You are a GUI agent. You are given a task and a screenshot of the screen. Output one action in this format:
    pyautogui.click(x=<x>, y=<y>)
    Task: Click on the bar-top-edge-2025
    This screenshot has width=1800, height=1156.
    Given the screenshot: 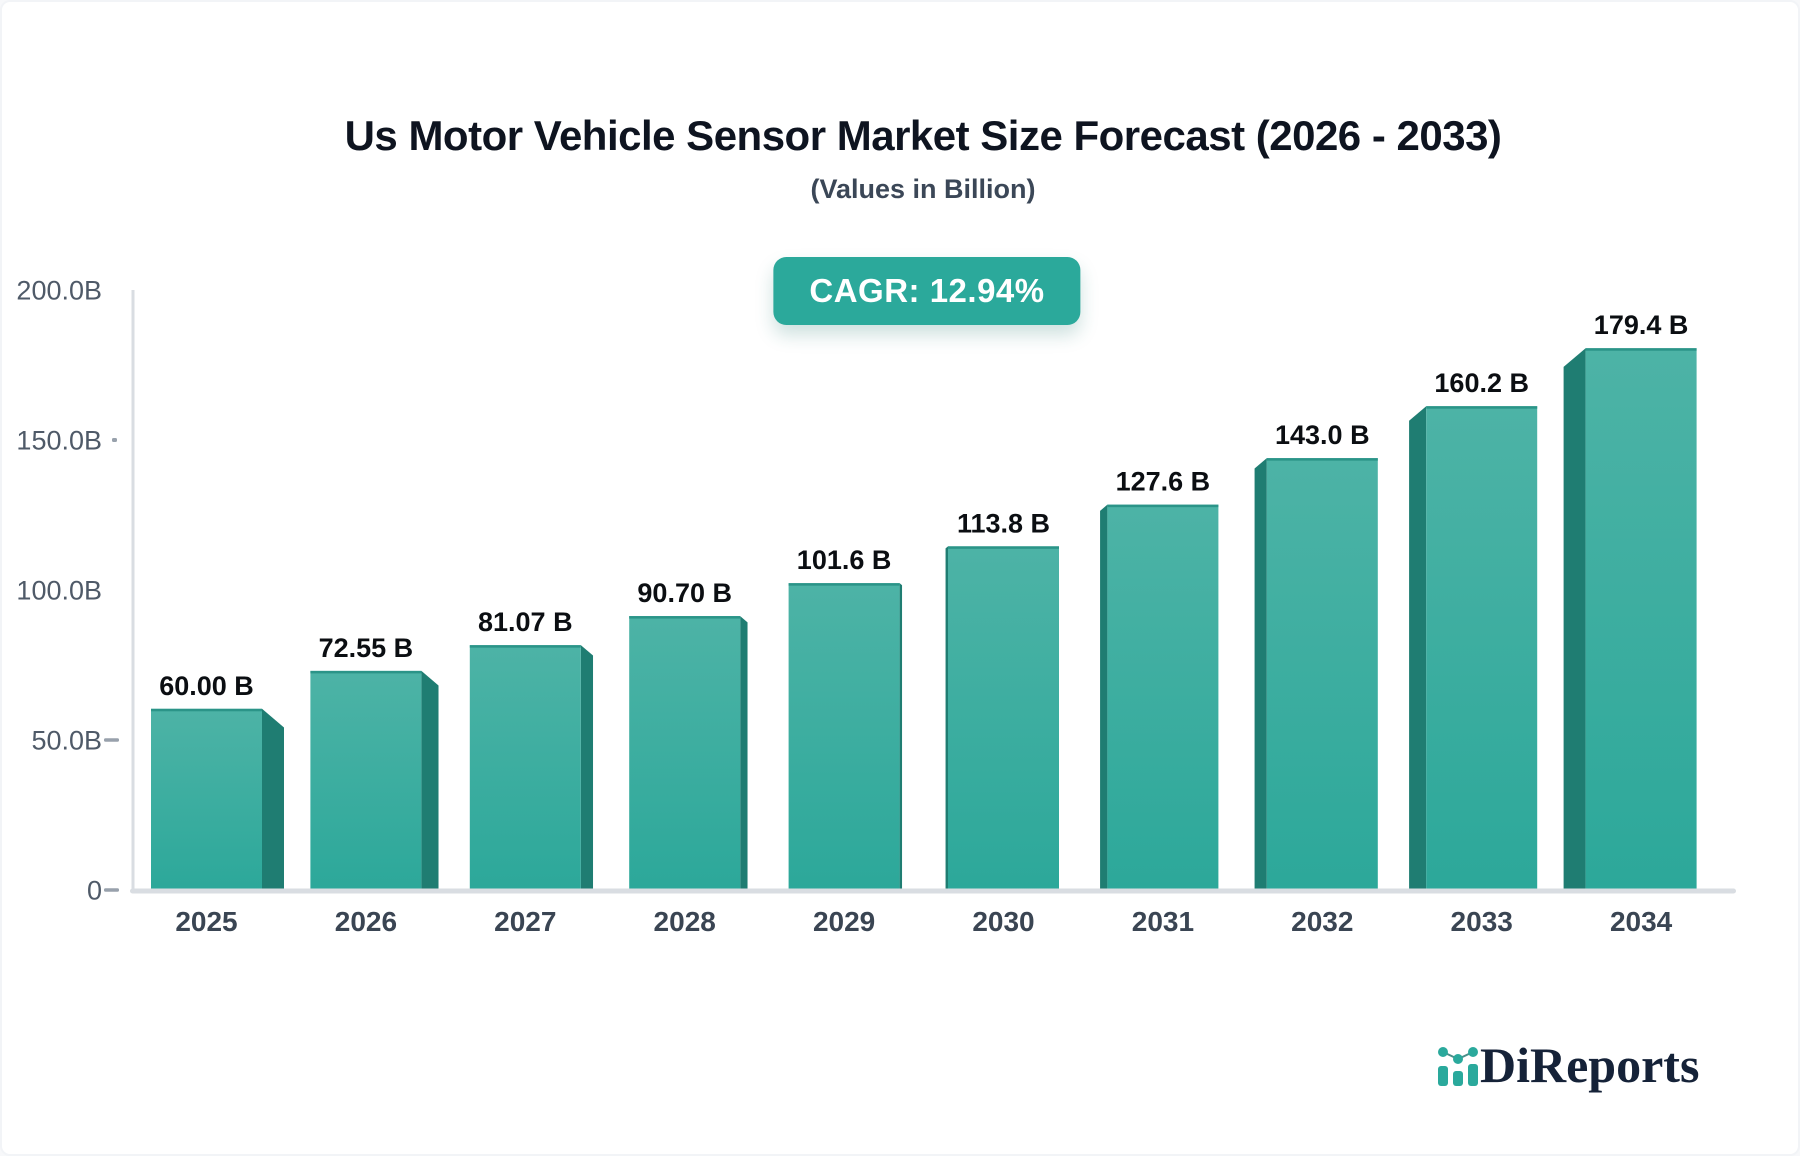 What is the action you would take?
    pyautogui.click(x=206, y=710)
    